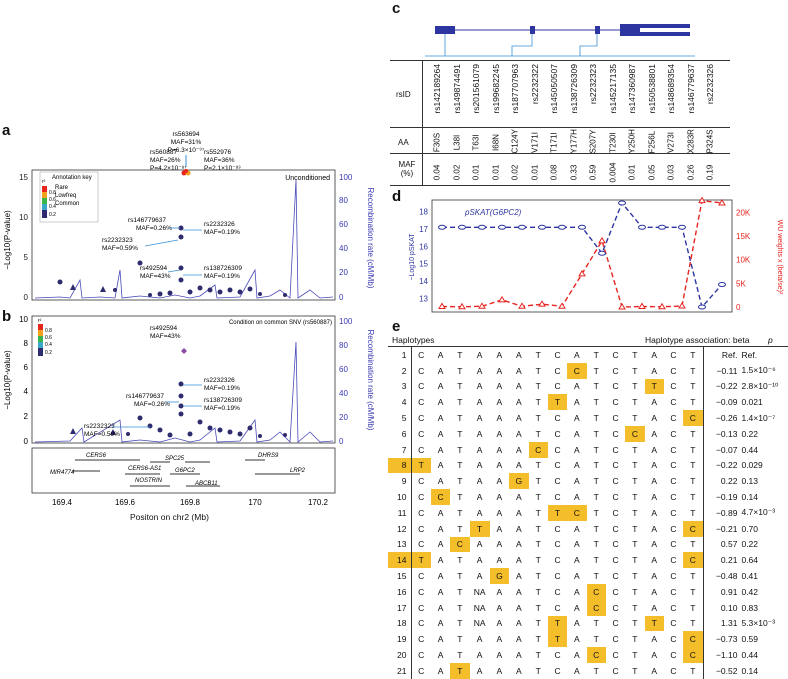 Image resolution: width=788 pixels, height=679 pixels. What do you see at coordinates (750, 497) in the screenshot?
I see `p-cell: 0.14` at bounding box center [750, 497].